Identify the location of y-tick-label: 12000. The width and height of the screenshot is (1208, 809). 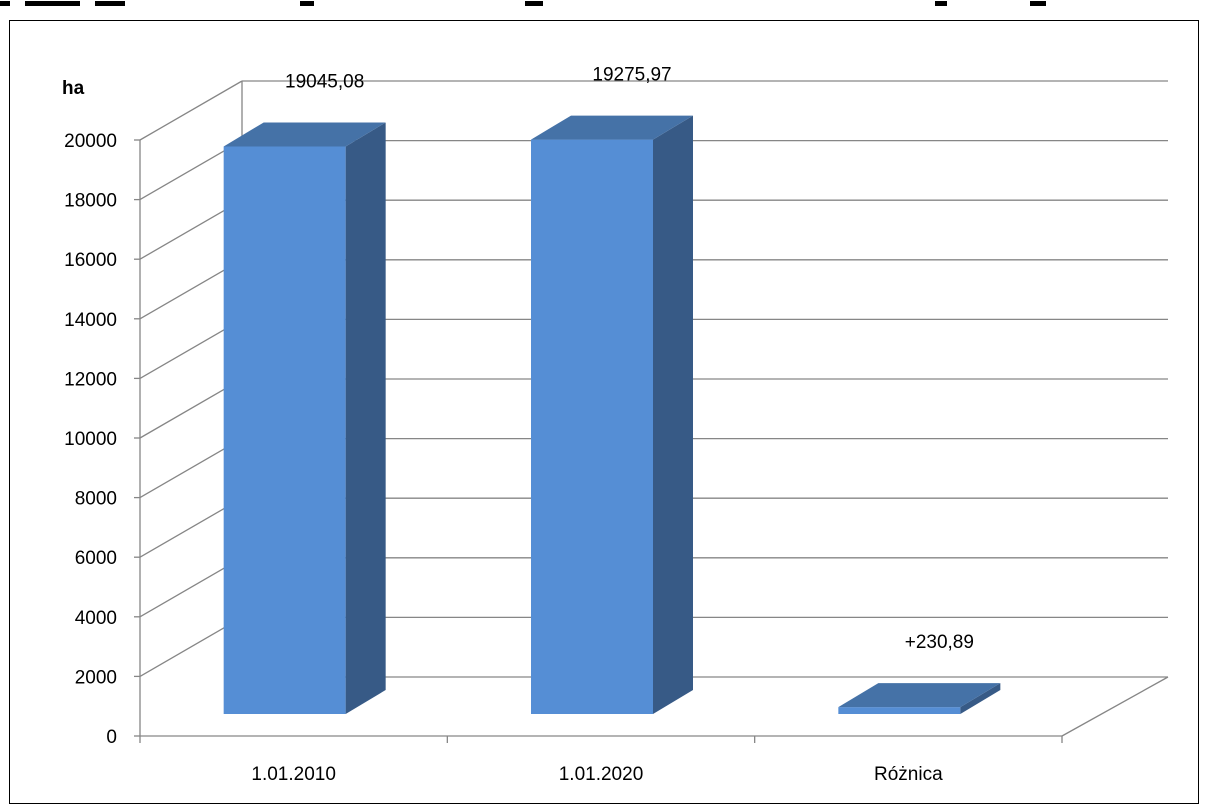
(90, 379).